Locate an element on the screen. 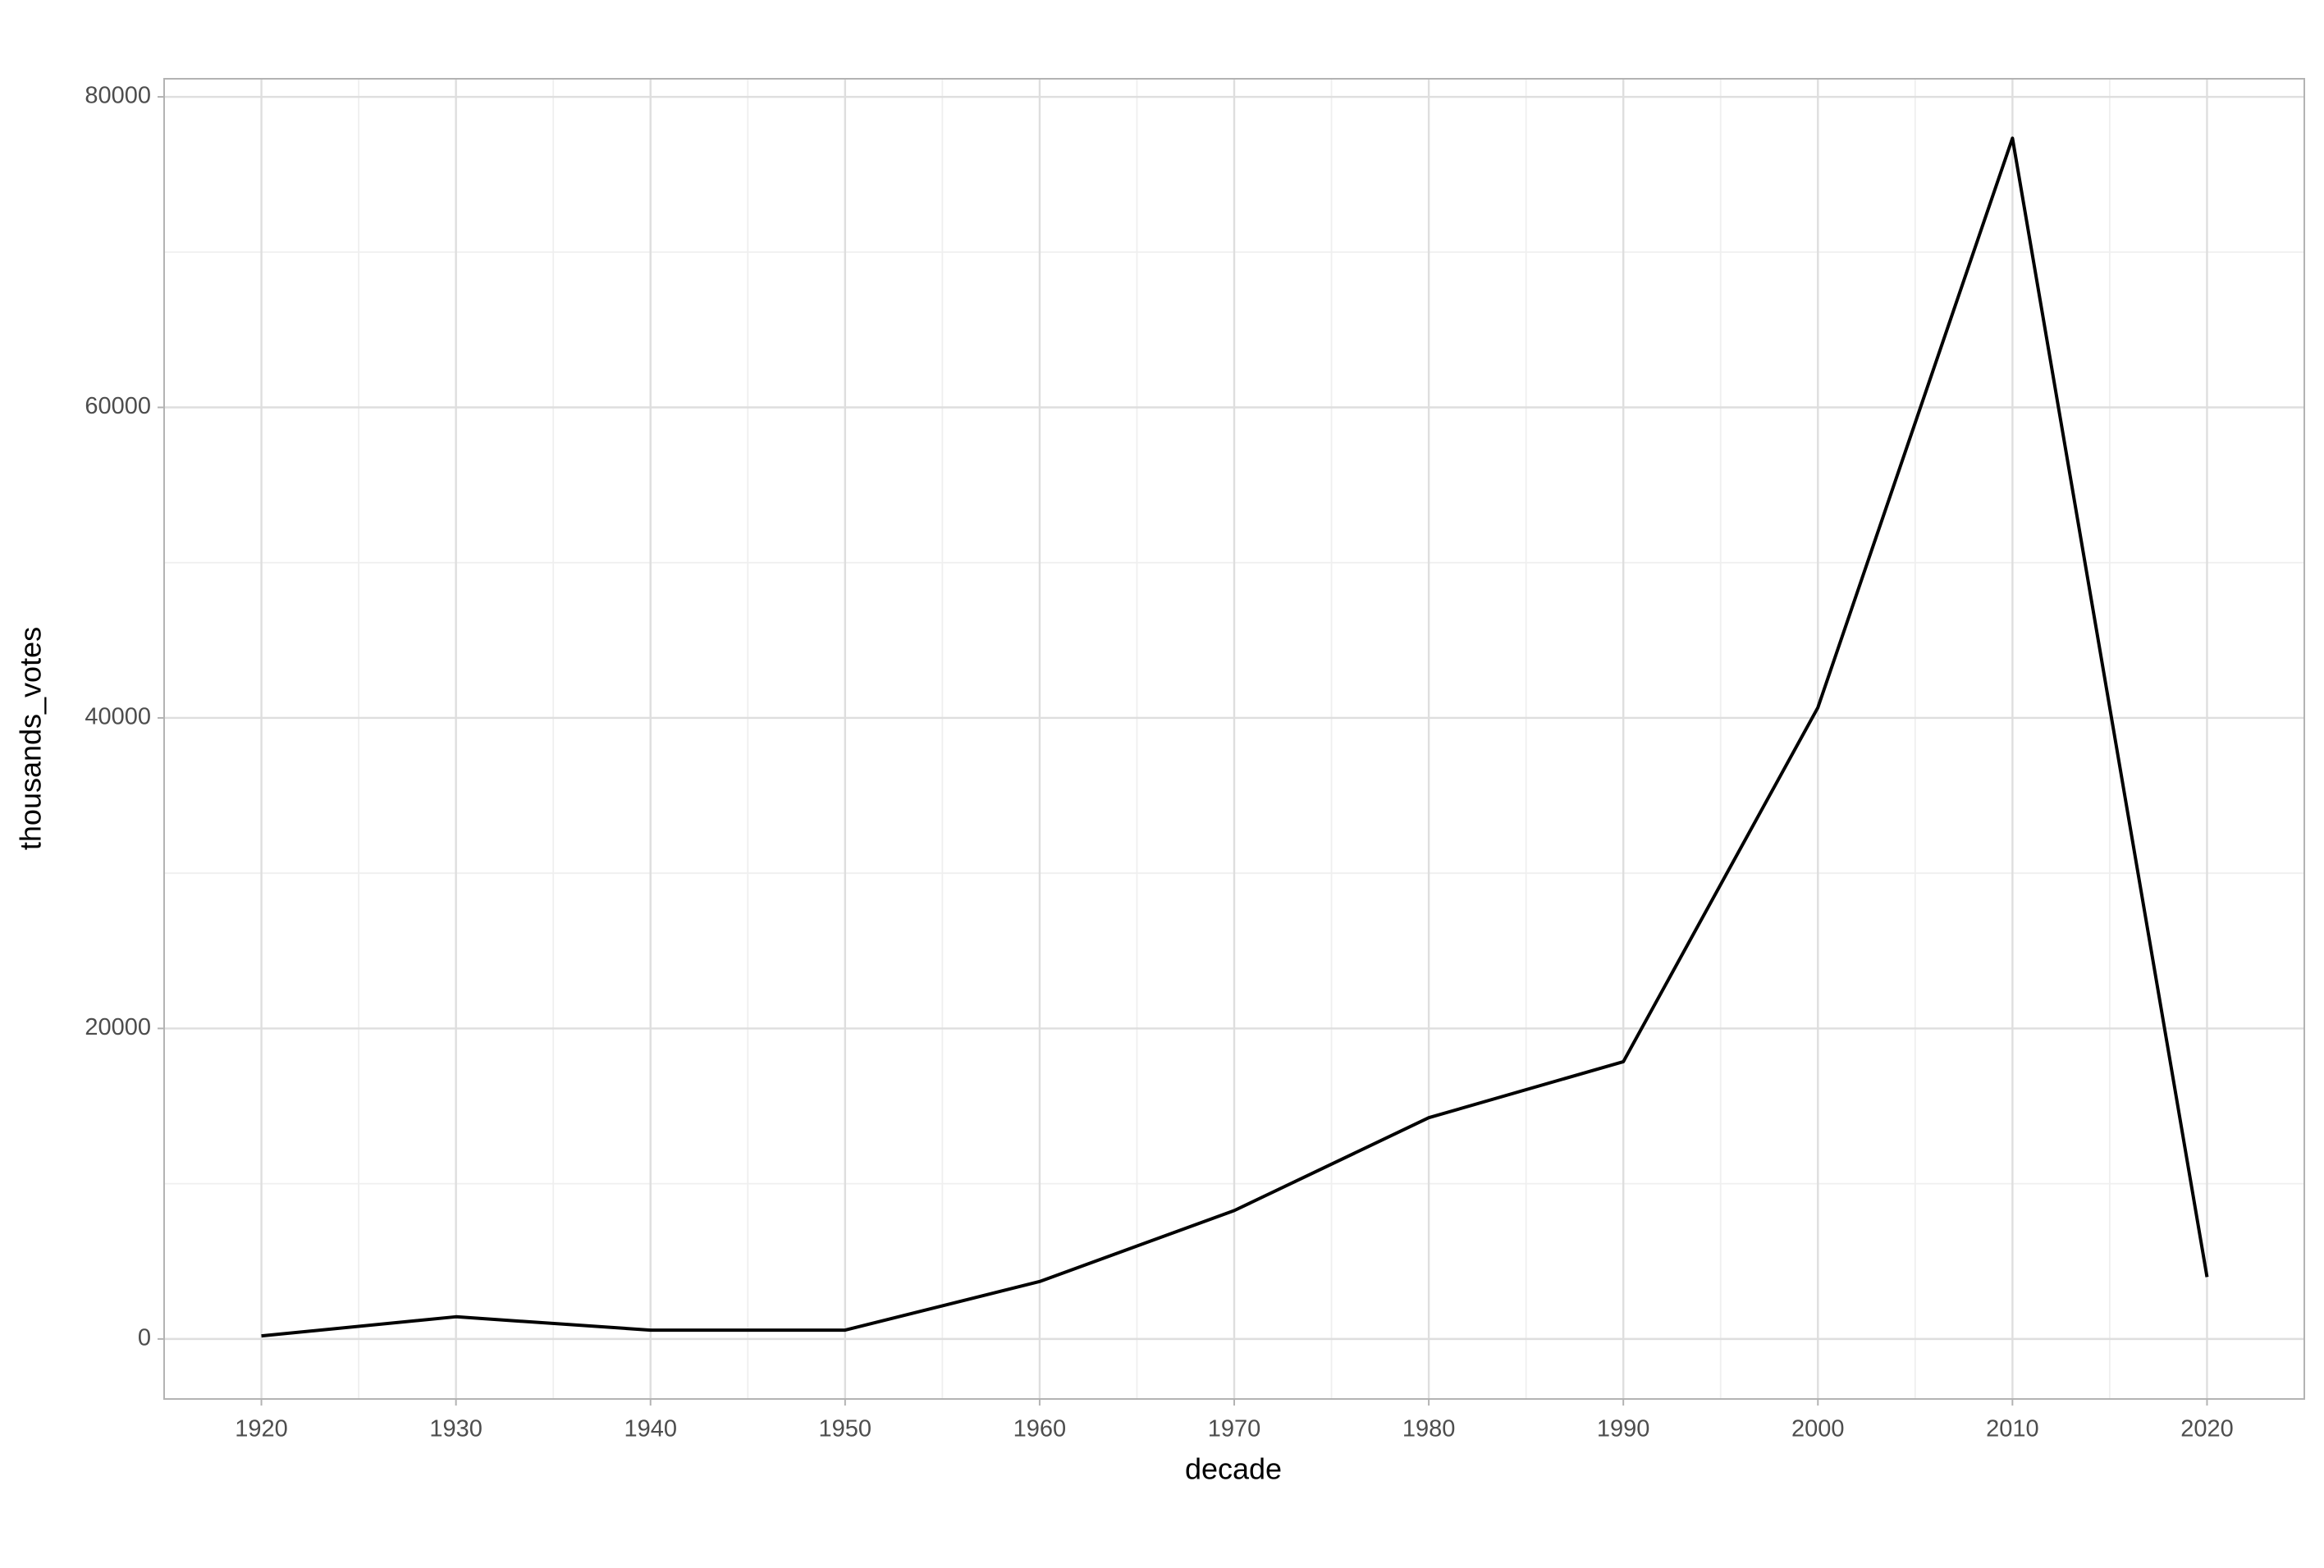  x-tick-label: 1980 is located at coordinates (1429, 1429).